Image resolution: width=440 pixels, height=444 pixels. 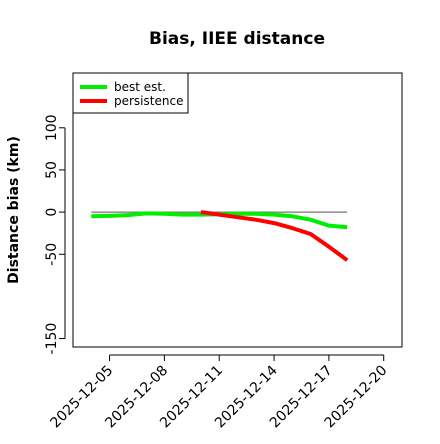 I want to click on y-tick-label: -50, so click(x=52, y=254).